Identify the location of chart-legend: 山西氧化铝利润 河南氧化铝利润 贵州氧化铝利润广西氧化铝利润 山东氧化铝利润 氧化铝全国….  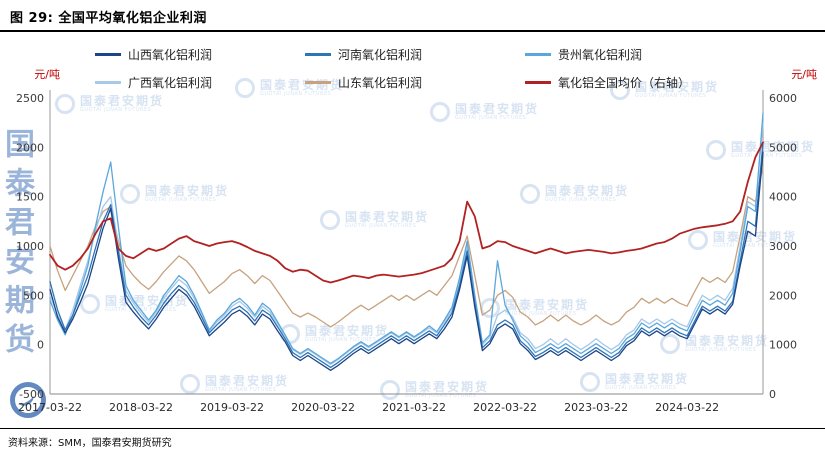
(415, 68).